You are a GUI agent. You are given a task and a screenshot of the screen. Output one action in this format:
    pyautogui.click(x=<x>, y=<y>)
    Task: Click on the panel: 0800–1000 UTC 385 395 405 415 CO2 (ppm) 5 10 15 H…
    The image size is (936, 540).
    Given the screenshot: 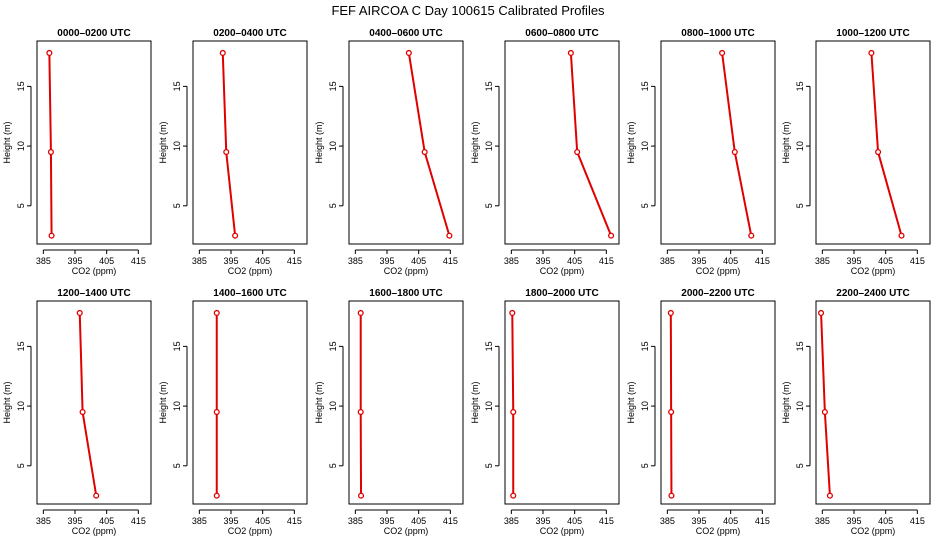 What is the action you would take?
    pyautogui.click(x=701, y=152)
    